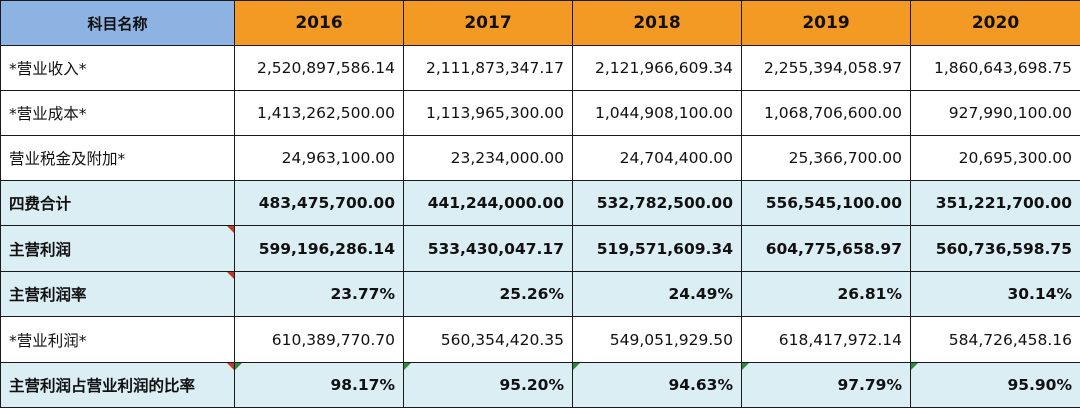  Describe the element at coordinates (488, 249) in the screenshot. I see `table-cell: 533,430,047.17` at that location.